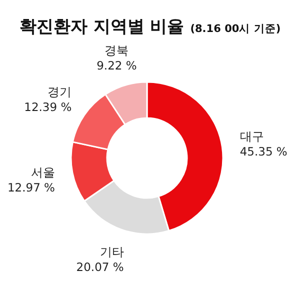 The image size is (301, 289). What do you see at coordinates (101, 27) in the screenshot?
I see `chart-title: 확진환자 지역별 비율` at bounding box center [101, 27].